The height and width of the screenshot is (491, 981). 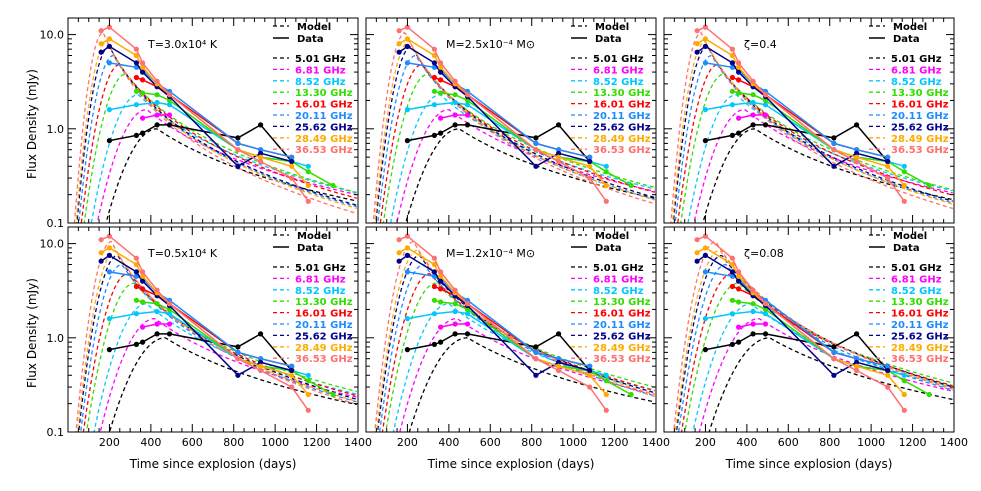 What do you see at coordinates (324, 139) in the screenshot?
I see `legend-freq-label: 28.49 GHz` at bounding box center [324, 139].